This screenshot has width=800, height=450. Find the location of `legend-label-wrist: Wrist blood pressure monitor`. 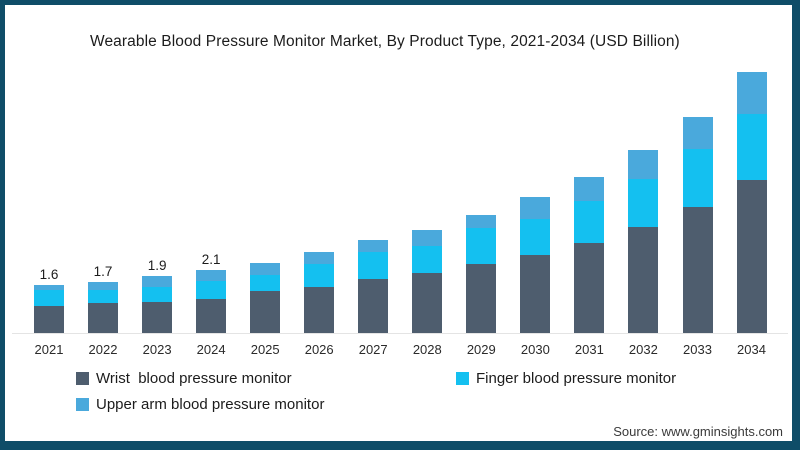

legend-label-wrist: Wrist blood pressure monitor is located at coordinates (194, 378).